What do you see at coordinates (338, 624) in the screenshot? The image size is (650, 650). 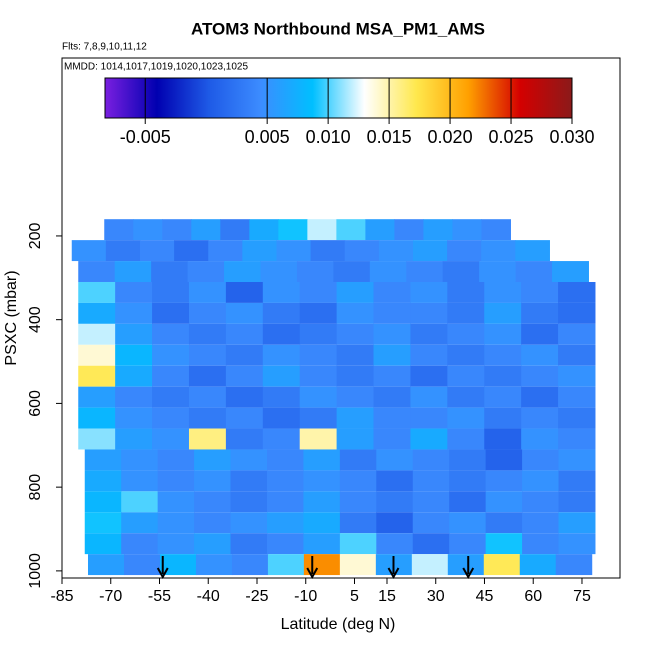 I see `x-axis-label: Latitude (deg N)` at bounding box center [338, 624].